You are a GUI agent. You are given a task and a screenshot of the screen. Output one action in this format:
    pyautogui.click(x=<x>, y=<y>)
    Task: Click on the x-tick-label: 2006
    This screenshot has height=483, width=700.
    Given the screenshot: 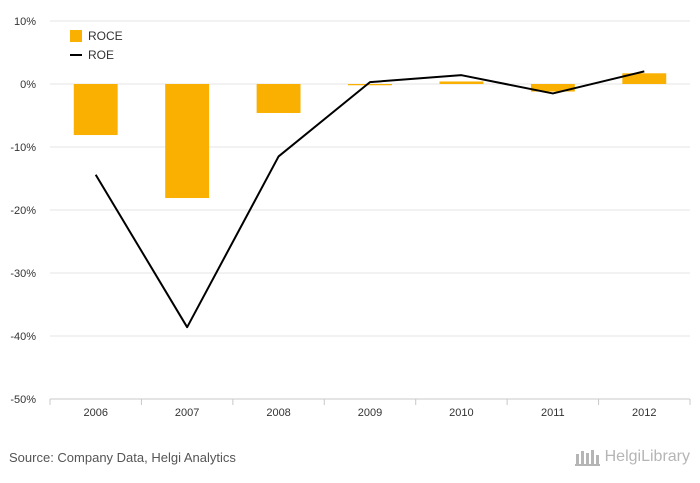 What is the action you would take?
    pyautogui.click(x=95, y=413)
    